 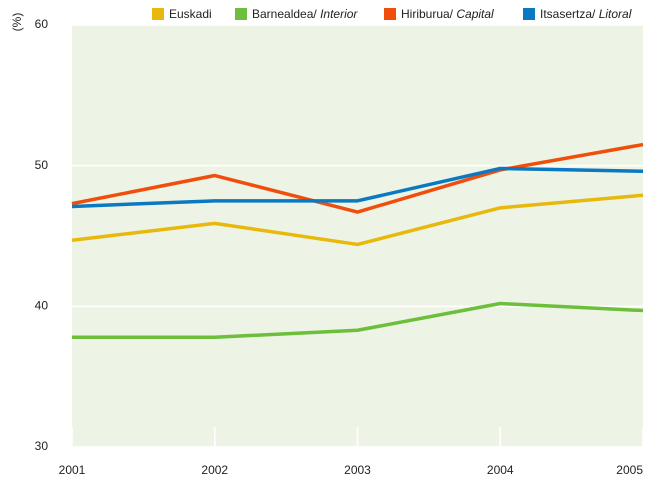 What do you see at coordinates (190, 14) in the screenshot?
I see `legend-label: Euskadi` at bounding box center [190, 14].